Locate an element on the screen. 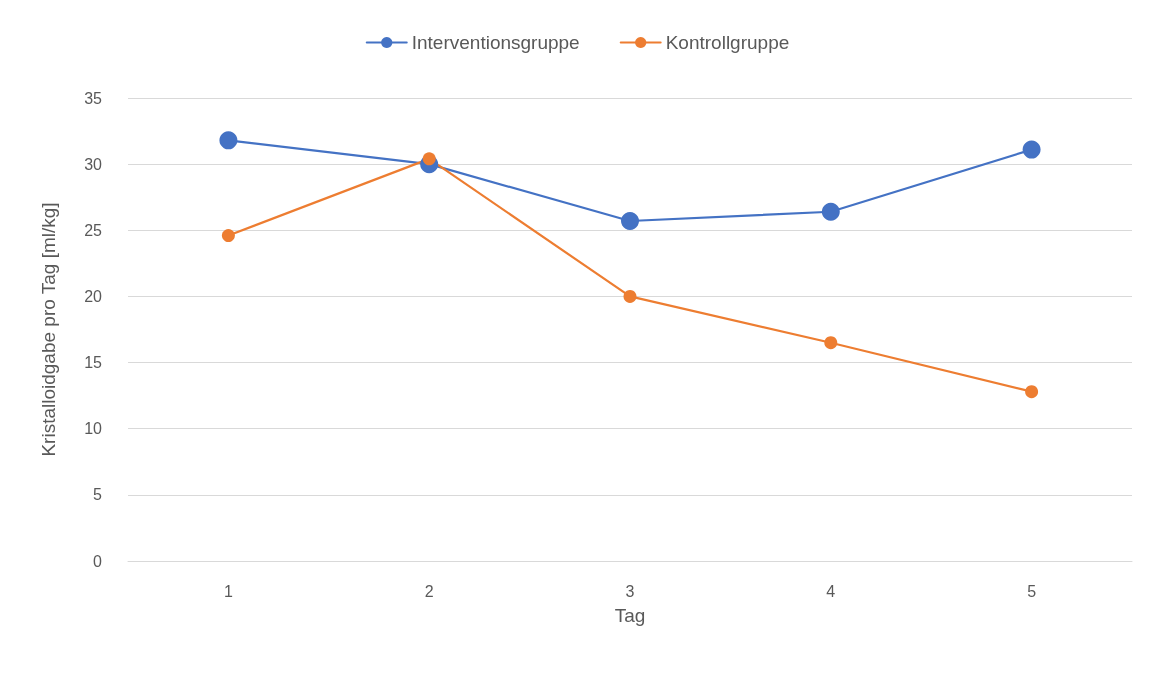 Image resolution: width=1155 pixels, height=673 pixels. x-tick-label: 3 is located at coordinates (630, 591).